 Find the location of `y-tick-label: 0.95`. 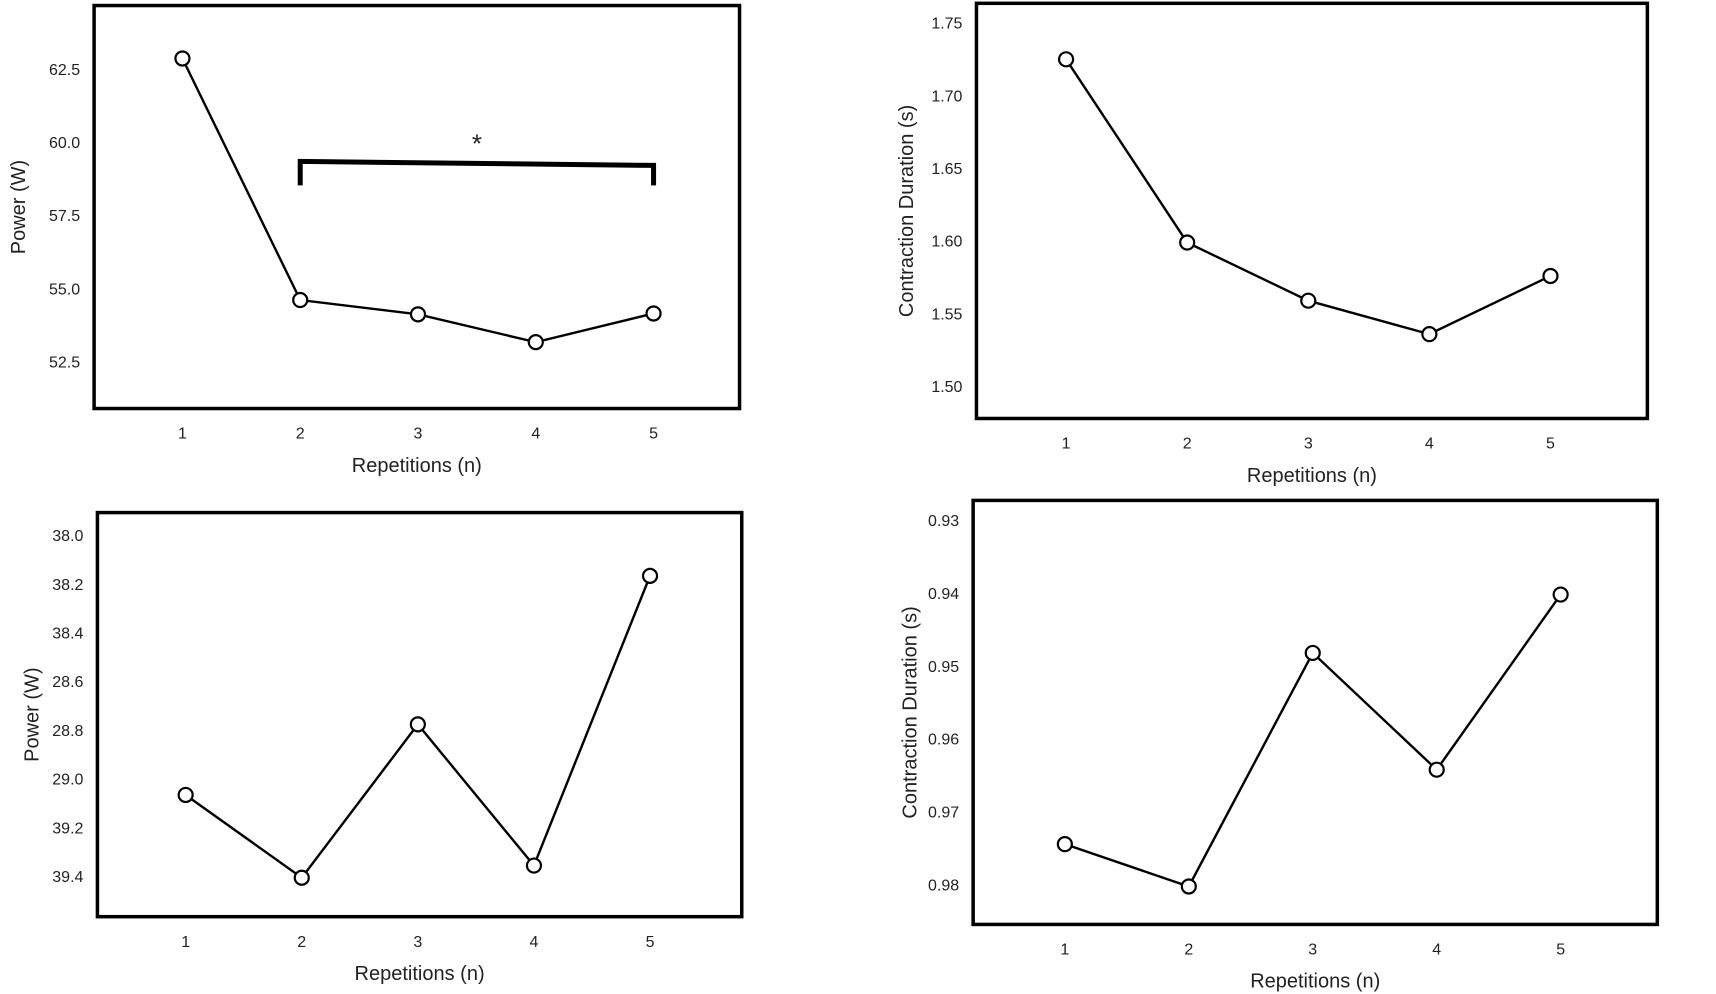

y-tick-label: 0.95 is located at coordinates (943, 667).